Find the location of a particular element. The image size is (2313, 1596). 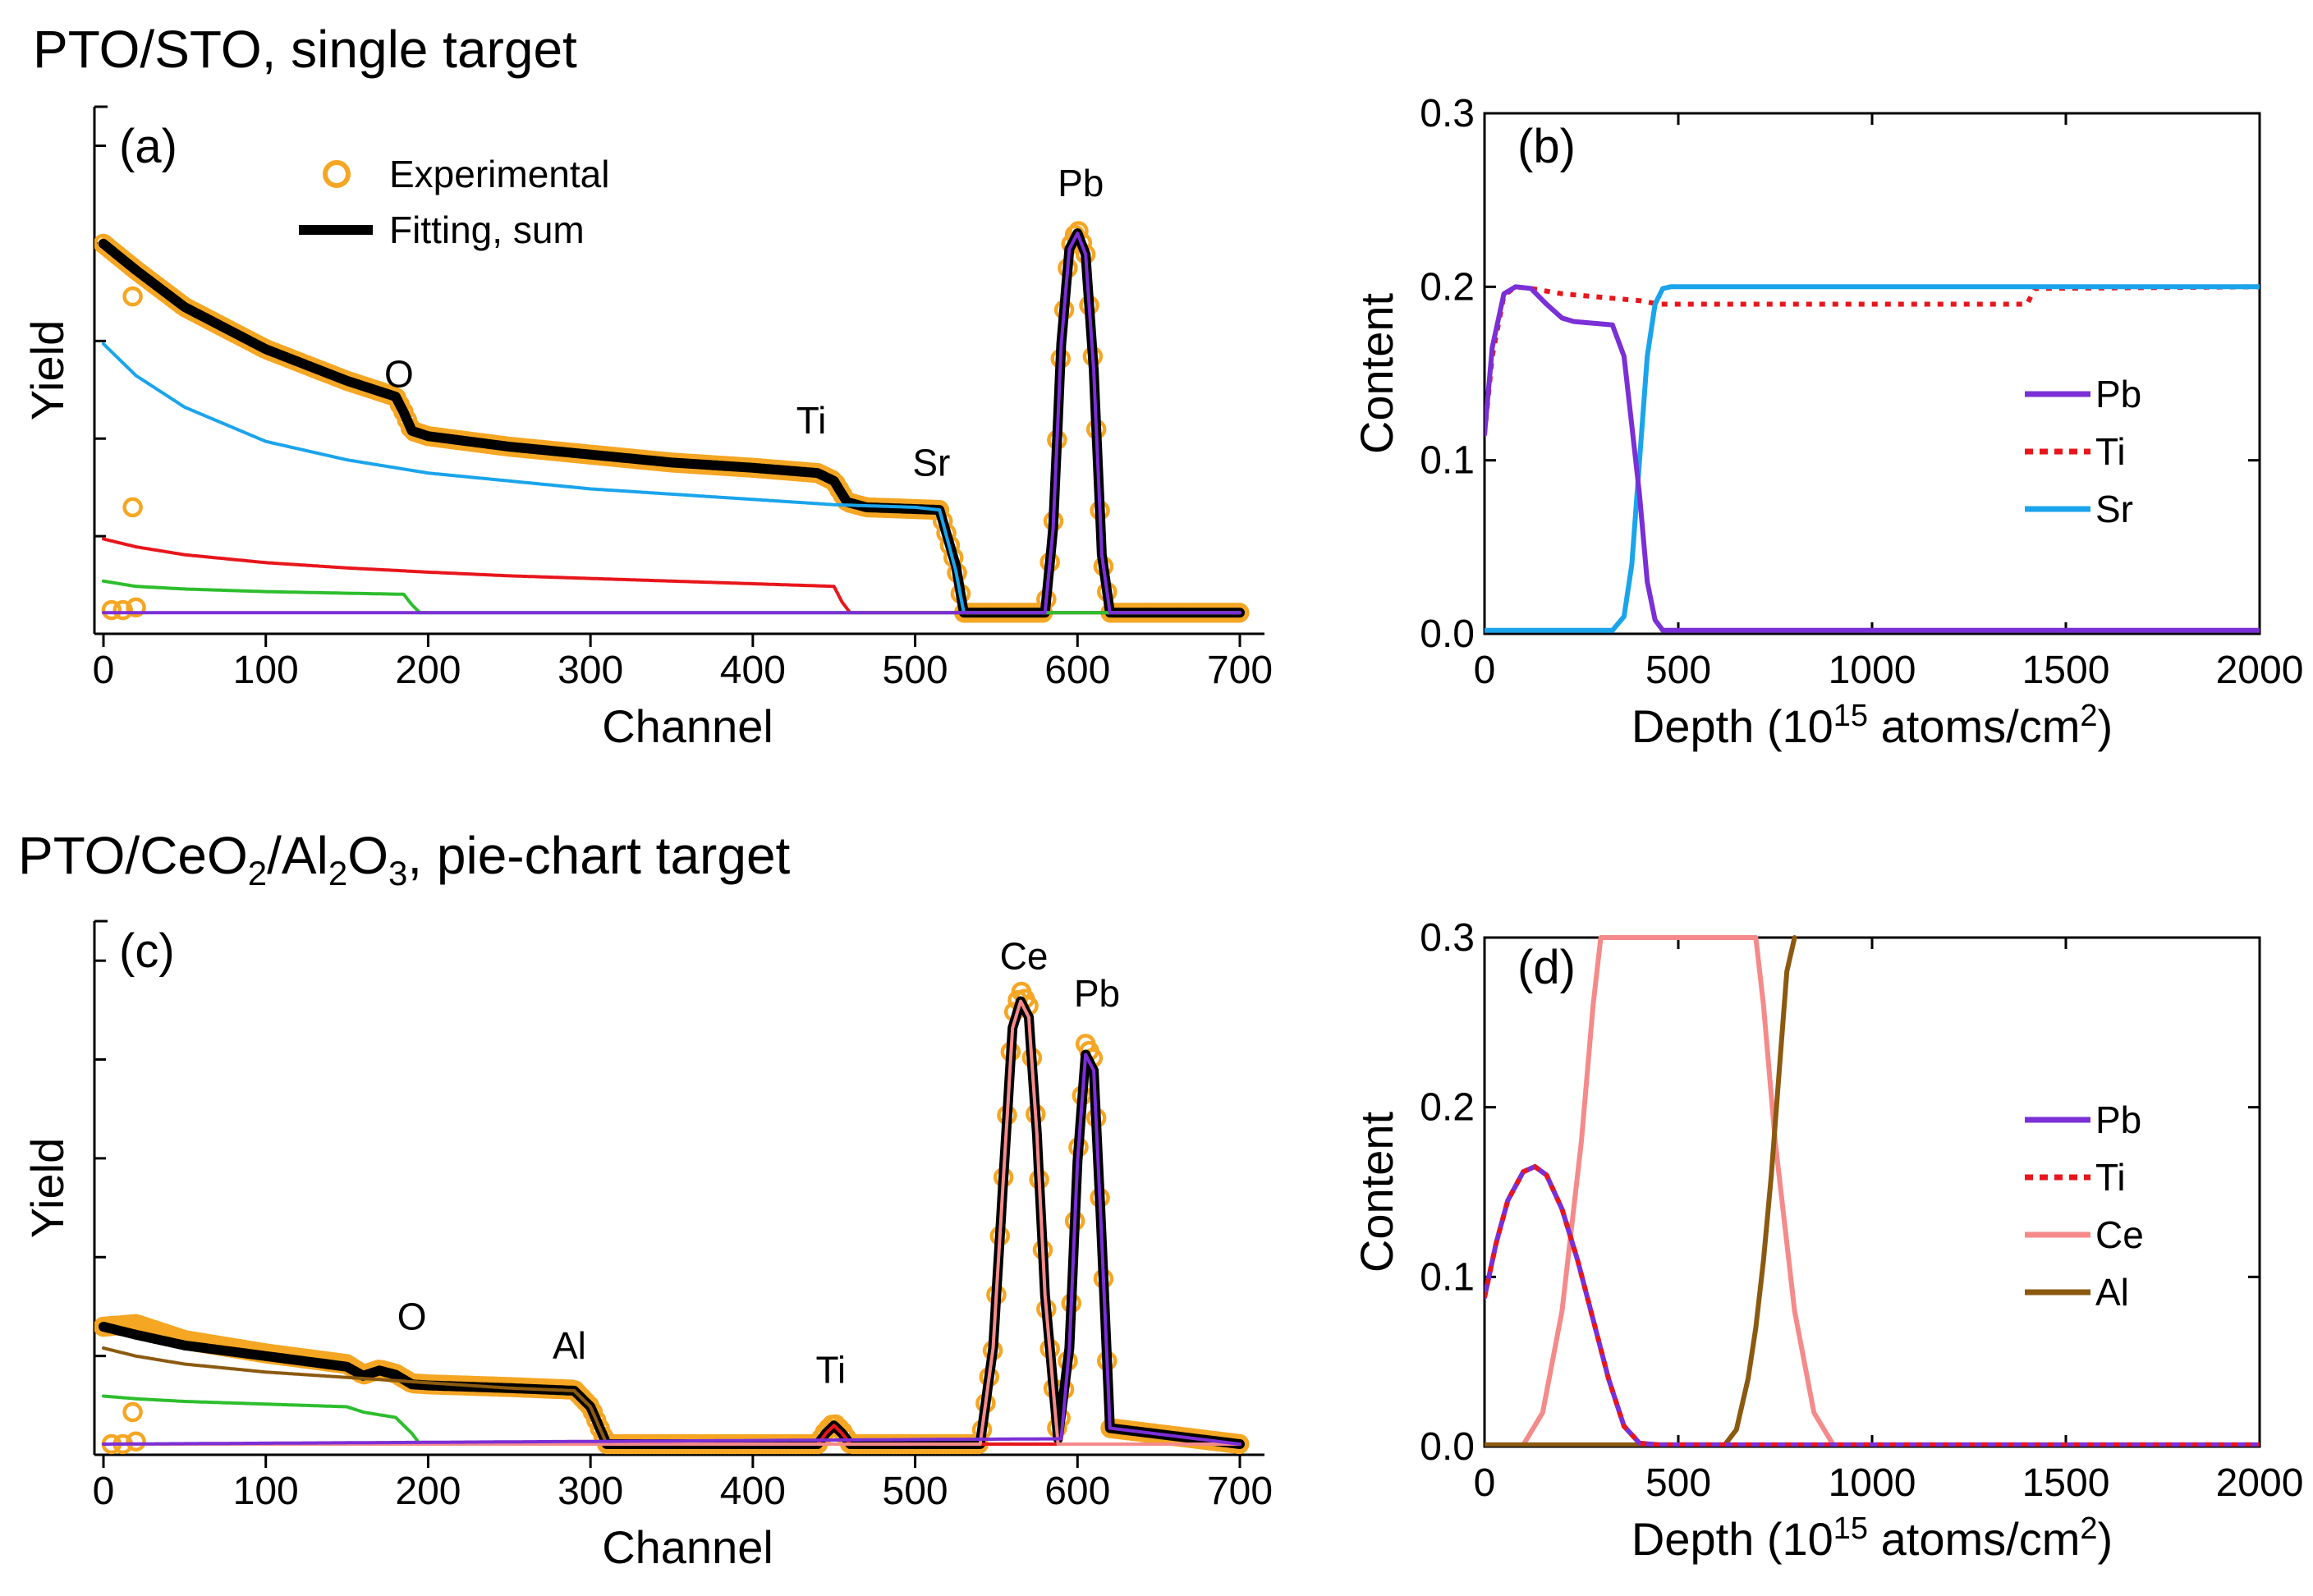

peak-label: Al is located at coordinates (569, 1345).